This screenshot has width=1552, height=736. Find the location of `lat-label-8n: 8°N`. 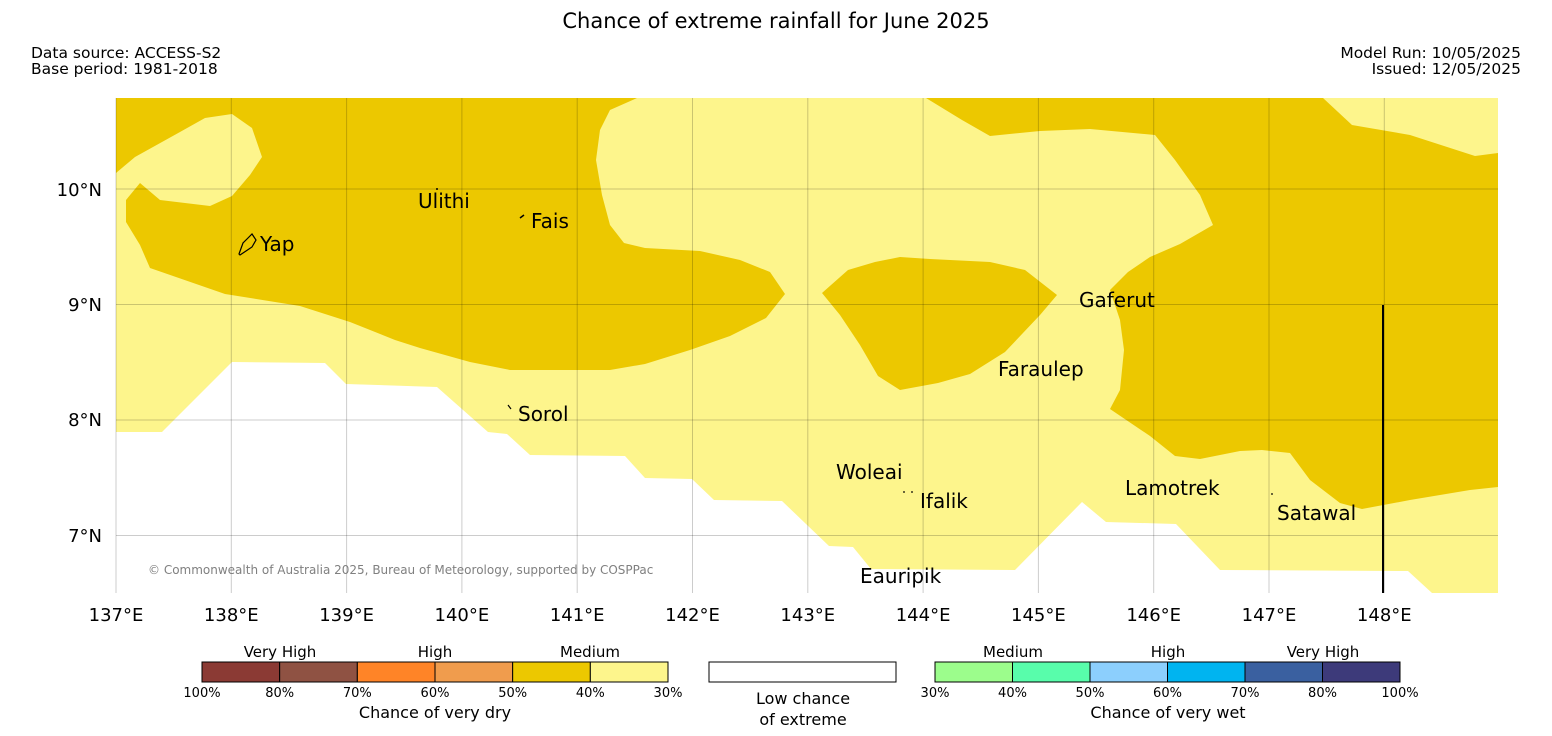

lat-label-8n: 8°N is located at coordinates (85, 420).